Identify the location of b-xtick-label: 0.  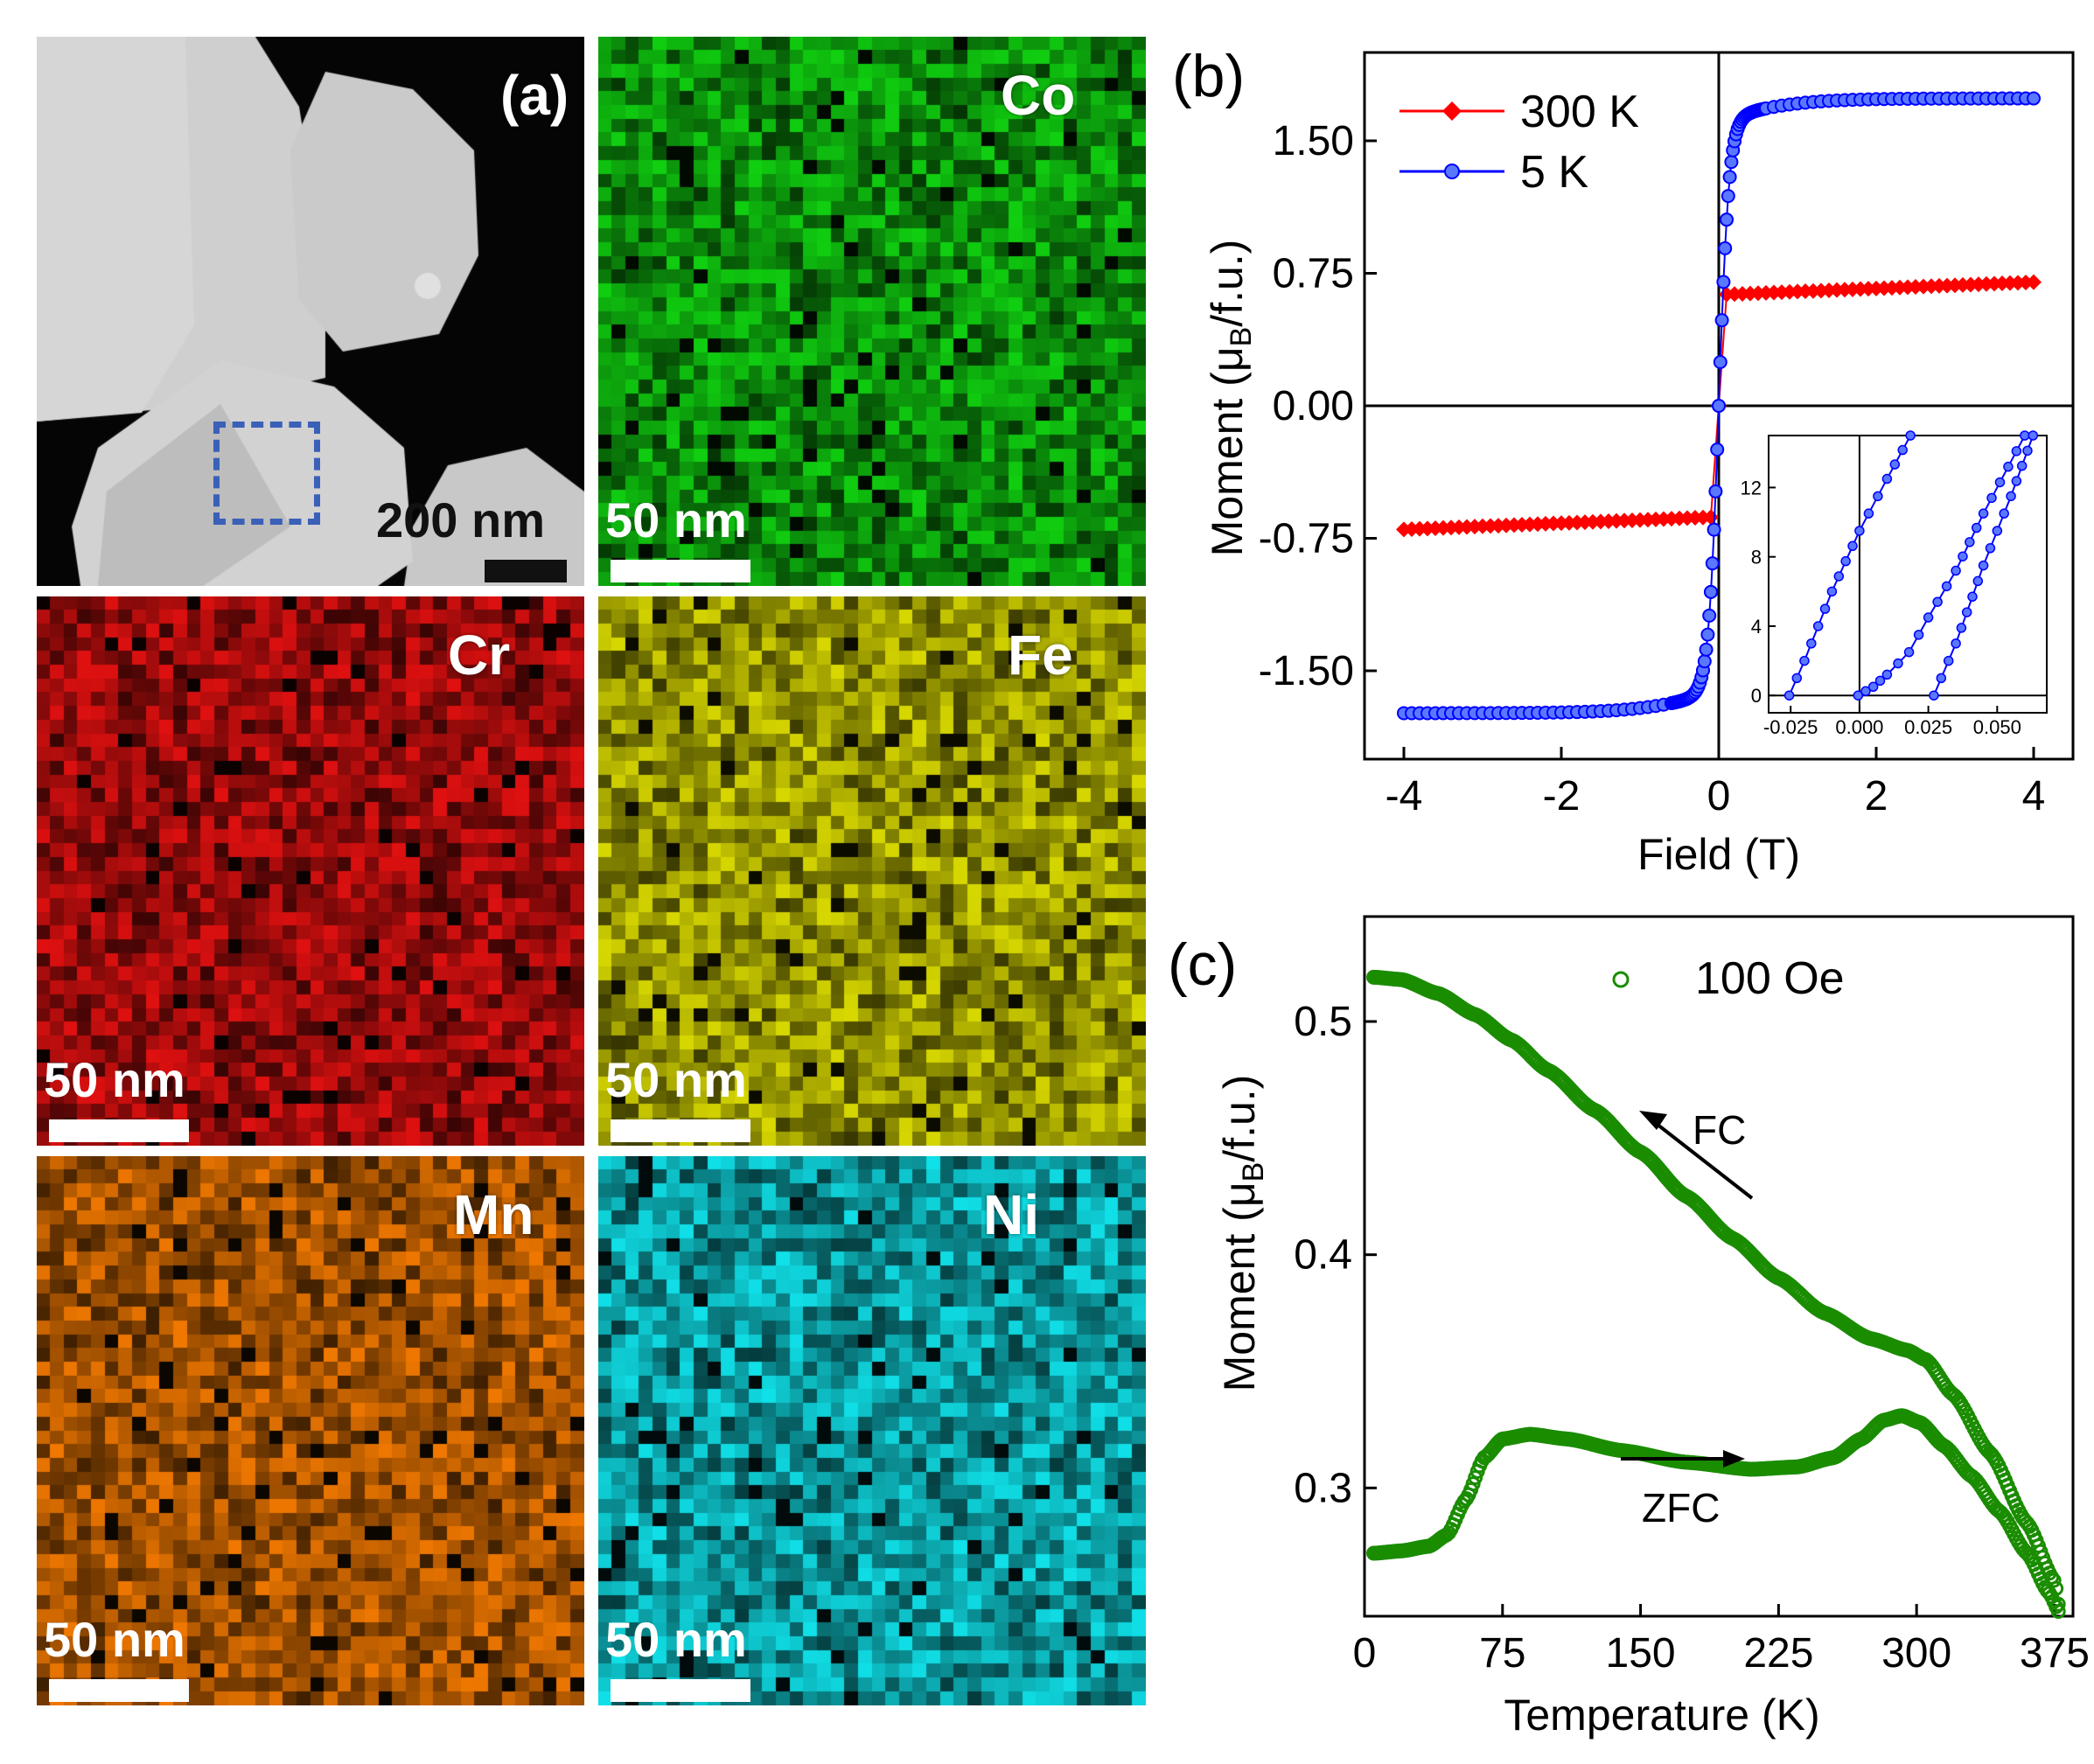
(1719, 796).